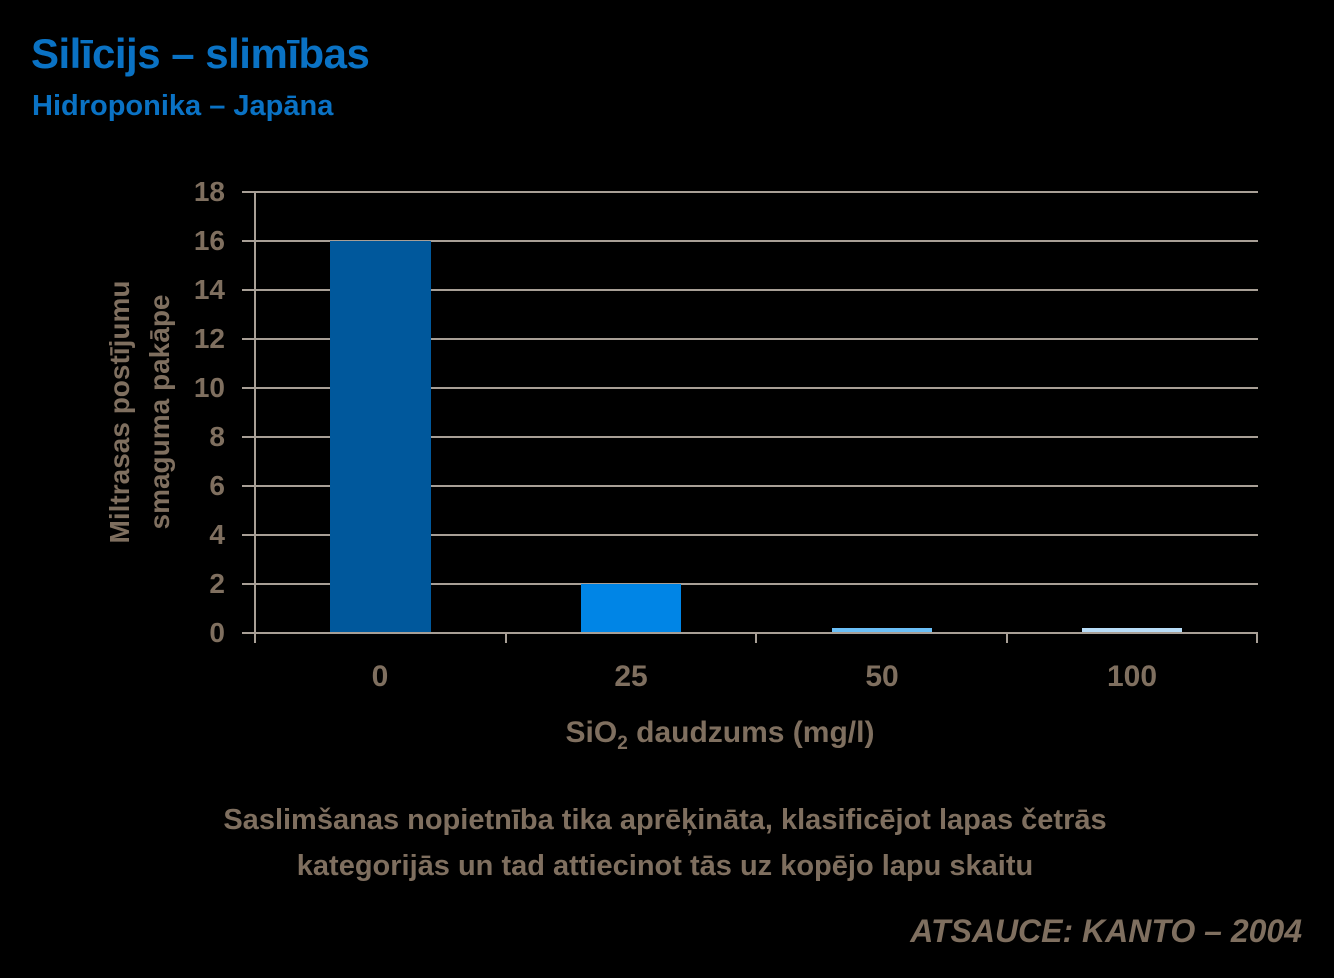 The width and height of the screenshot is (1334, 978). What do you see at coordinates (591, 732) in the screenshot?
I see `x-axis-label-pre: SiO` at bounding box center [591, 732].